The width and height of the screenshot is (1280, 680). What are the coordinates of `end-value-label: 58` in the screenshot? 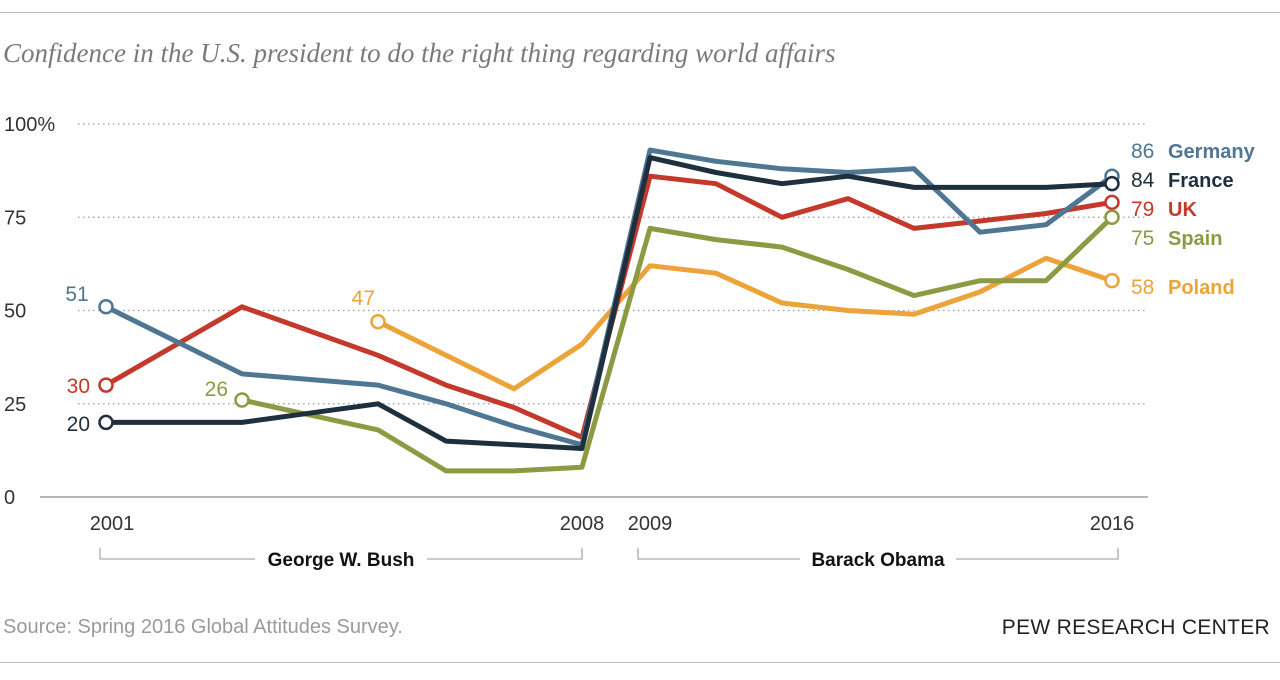 It's located at (1142, 287).